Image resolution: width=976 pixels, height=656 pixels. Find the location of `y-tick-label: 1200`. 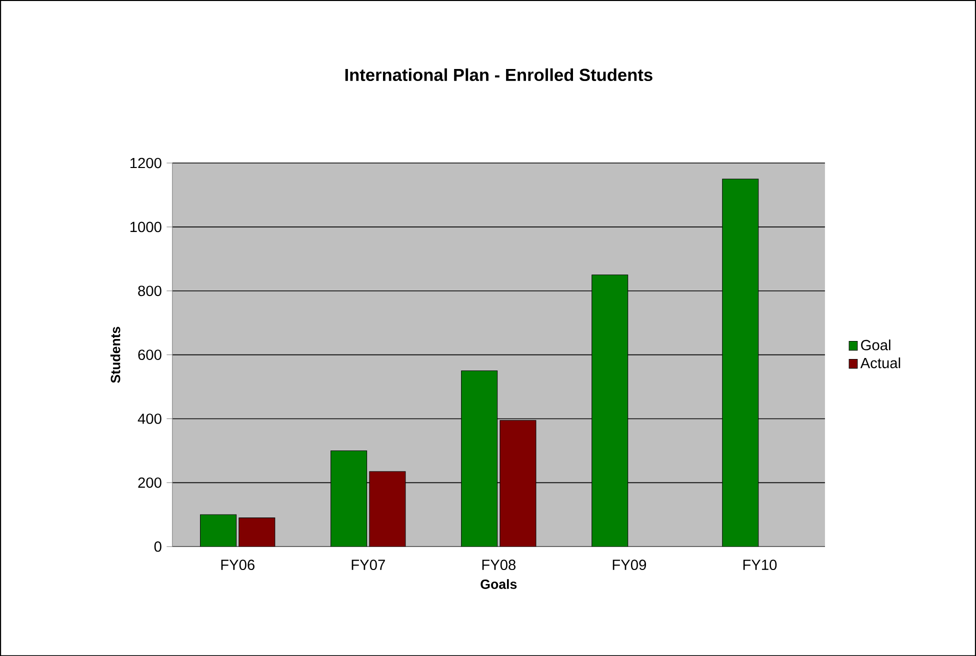

y-tick-label: 1200 is located at coordinates (146, 163).